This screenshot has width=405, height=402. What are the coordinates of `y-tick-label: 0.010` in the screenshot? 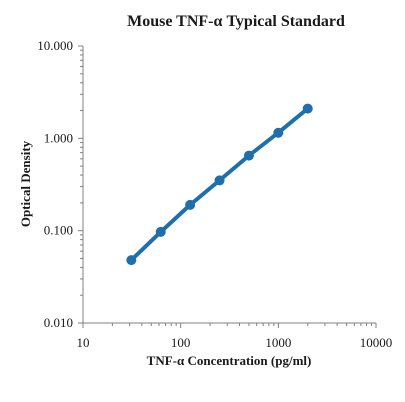 It's located at (58, 322).